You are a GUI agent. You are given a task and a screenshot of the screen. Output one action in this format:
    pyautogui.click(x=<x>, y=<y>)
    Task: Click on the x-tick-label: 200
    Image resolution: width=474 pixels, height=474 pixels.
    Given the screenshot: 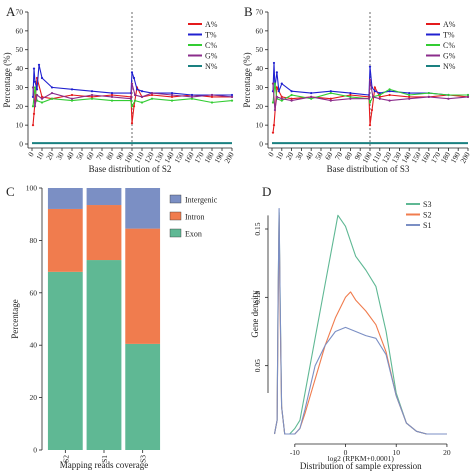 What is the action you would take?
    pyautogui.click(x=465, y=157)
    